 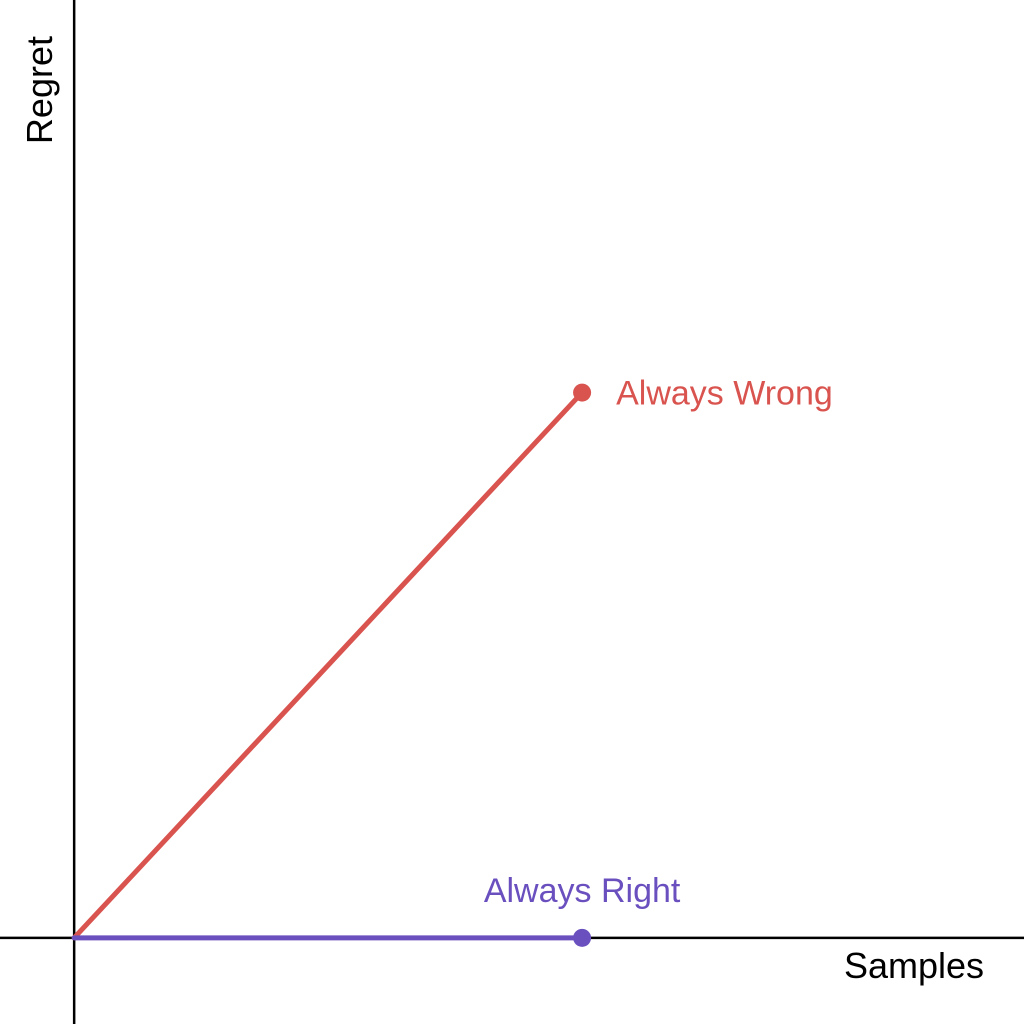 What do you see at coordinates (39, 90) in the screenshot?
I see `y-axis-label: Regret` at bounding box center [39, 90].